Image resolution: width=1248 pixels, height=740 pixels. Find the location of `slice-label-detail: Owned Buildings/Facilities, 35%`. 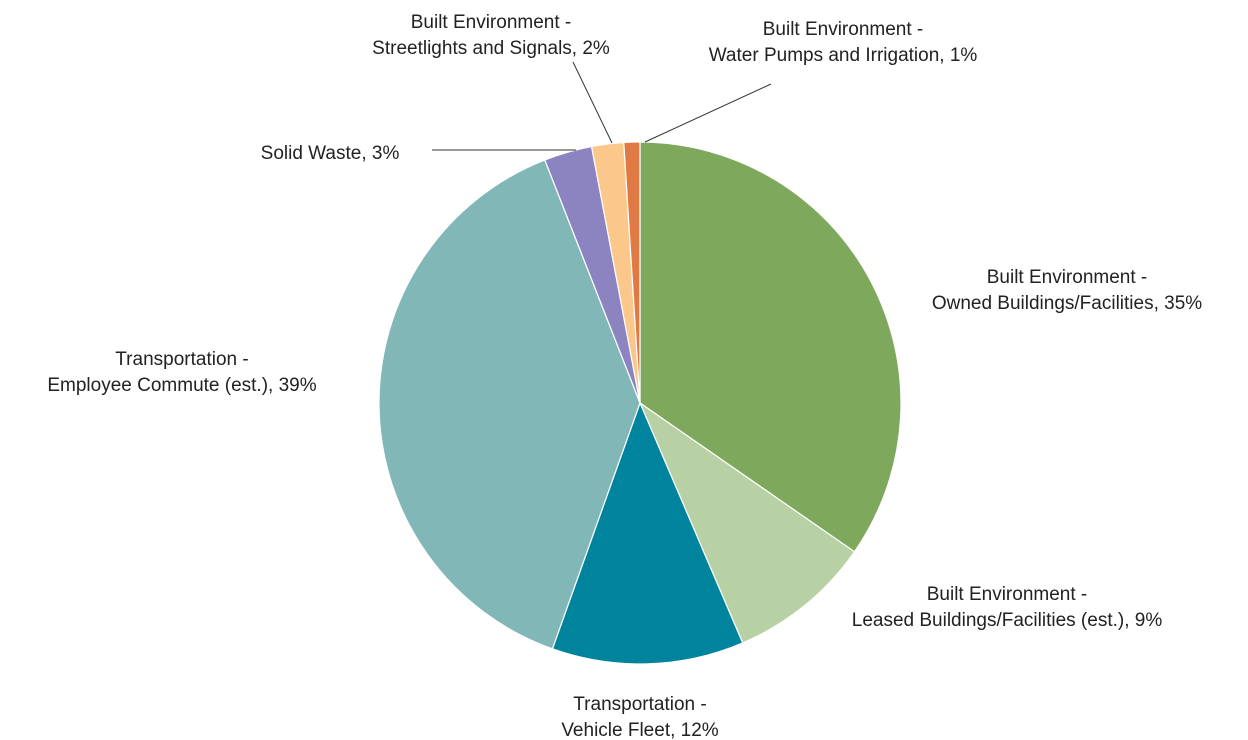

slice-label-detail: Owned Buildings/Facilities, 35% is located at coordinates (1067, 303).